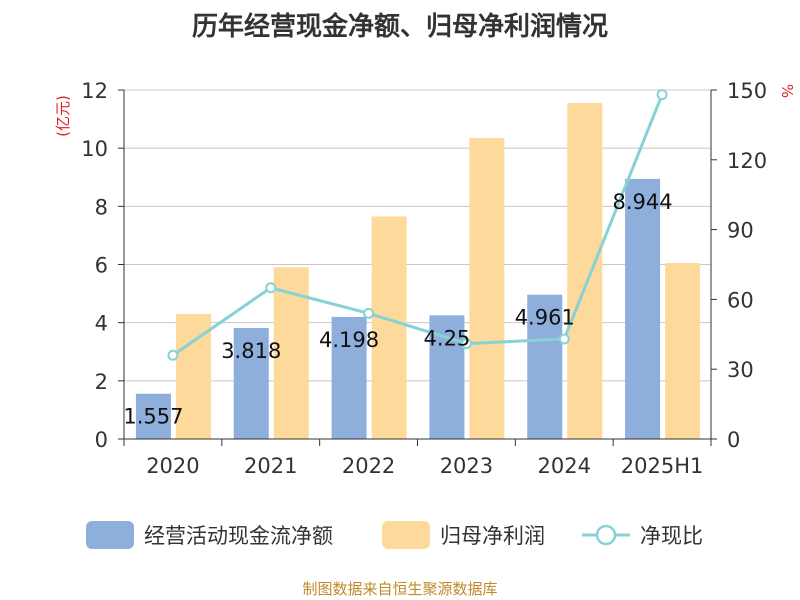 The width and height of the screenshot is (800, 600). I want to click on right-axis-tick-label: 150, so click(747, 91).